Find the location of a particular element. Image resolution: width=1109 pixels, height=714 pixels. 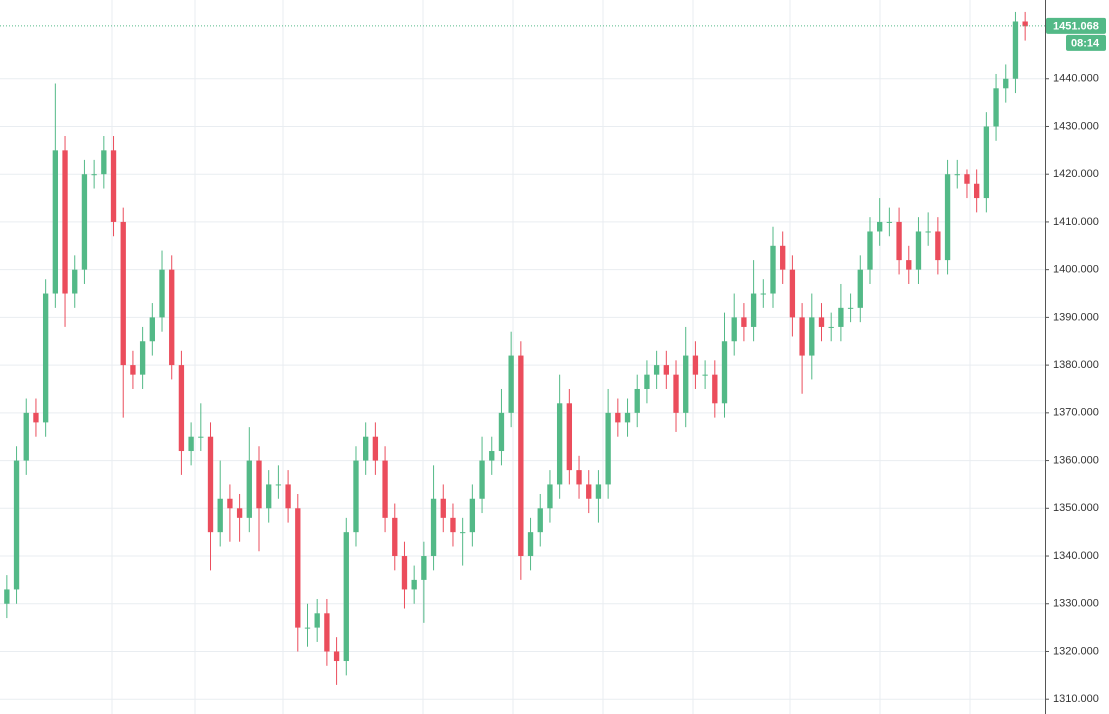

y-tick-label: 1420.000 is located at coordinates (1076, 174).